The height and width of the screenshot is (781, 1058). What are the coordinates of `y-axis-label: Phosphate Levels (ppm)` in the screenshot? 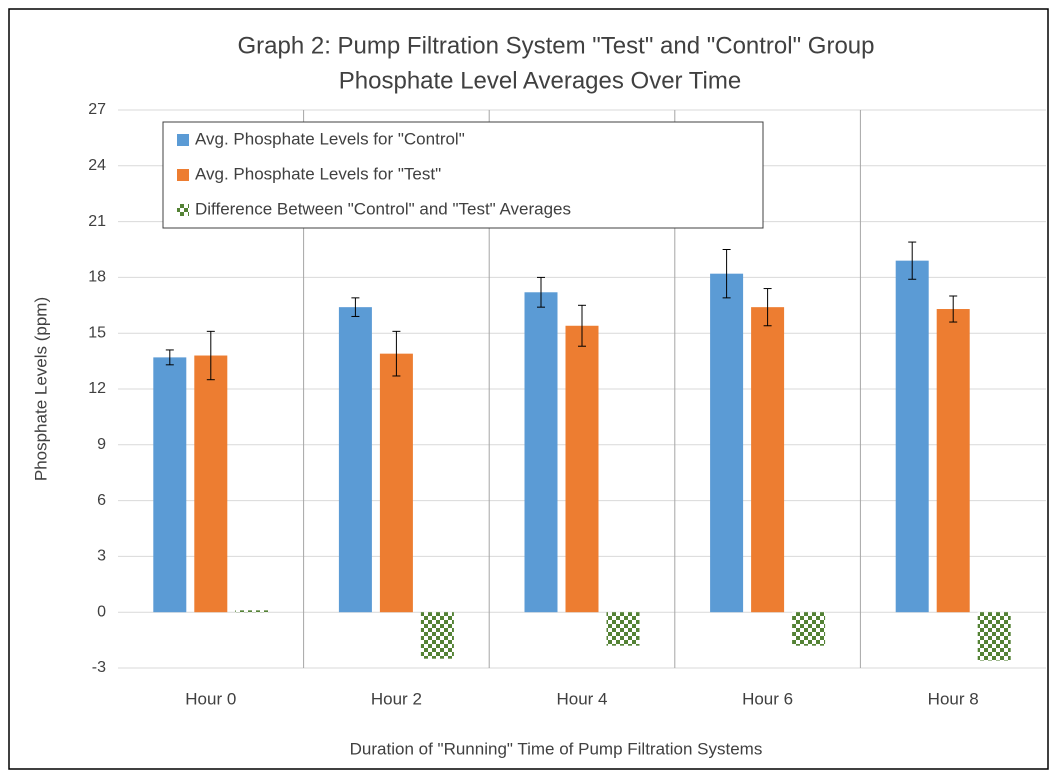 It's located at (40, 389).